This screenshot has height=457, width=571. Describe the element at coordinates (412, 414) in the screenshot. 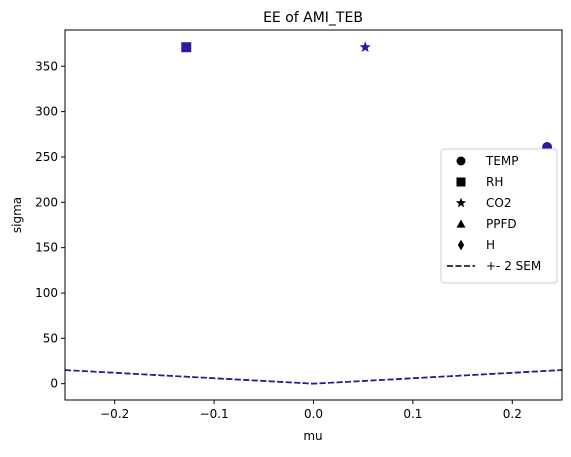

I see `x-tick-label: 0.1` at that location.